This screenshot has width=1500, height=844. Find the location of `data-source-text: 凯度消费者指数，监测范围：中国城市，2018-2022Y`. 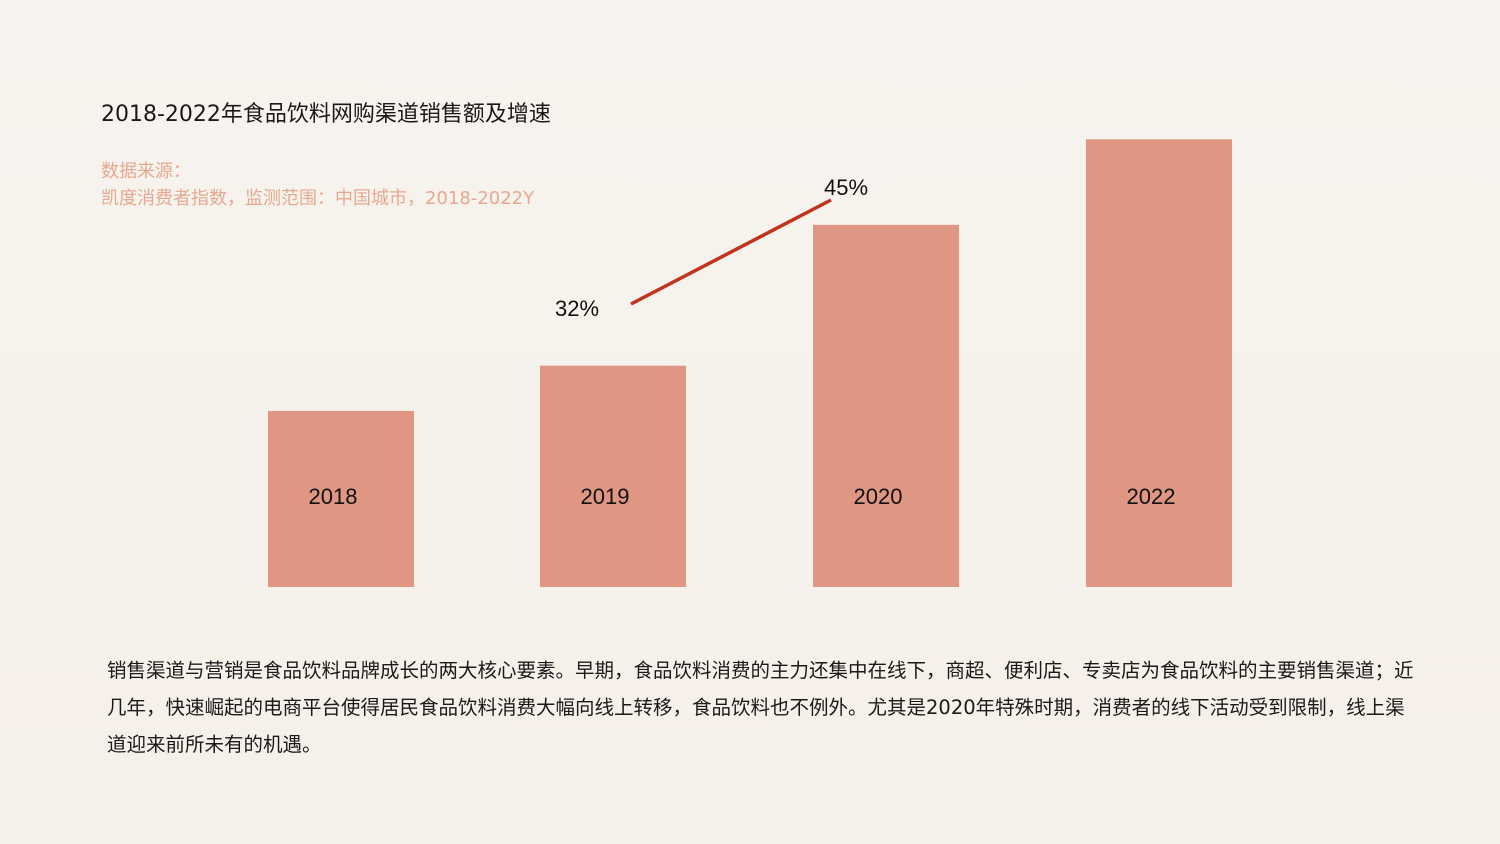

data-source-text: 凯度消费者指数，监测范围：中国城市，2018-2022Y is located at coordinates (318, 198).